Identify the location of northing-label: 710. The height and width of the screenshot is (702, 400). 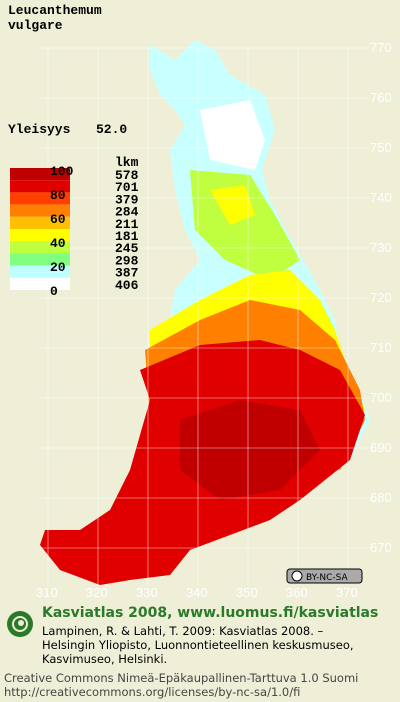
(381, 347).